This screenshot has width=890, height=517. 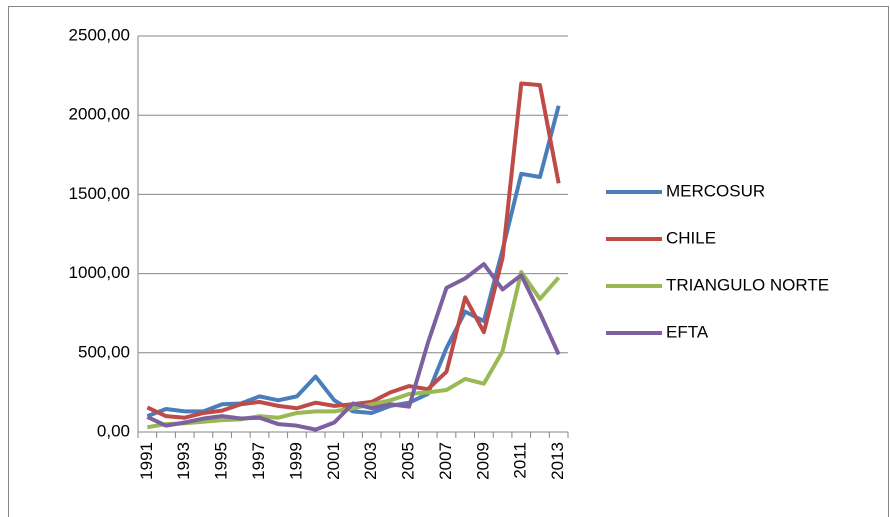 What do you see at coordinates (258, 461) in the screenshot?
I see `x-tick-label: 1997` at bounding box center [258, 461].